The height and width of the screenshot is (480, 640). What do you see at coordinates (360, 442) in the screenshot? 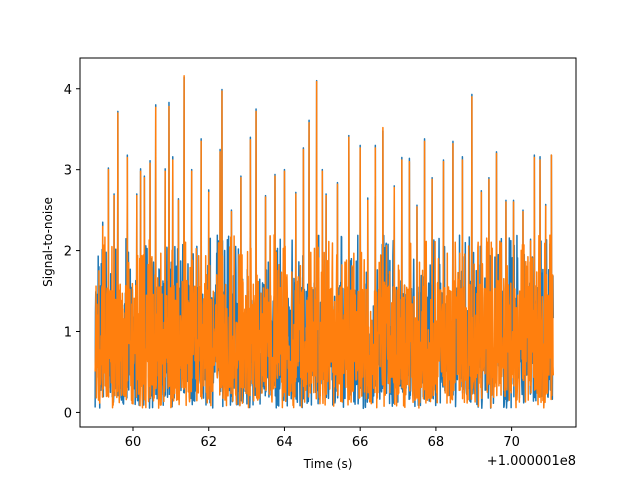
I see `x-tick-label: 66` at bounding box center [360, 442].